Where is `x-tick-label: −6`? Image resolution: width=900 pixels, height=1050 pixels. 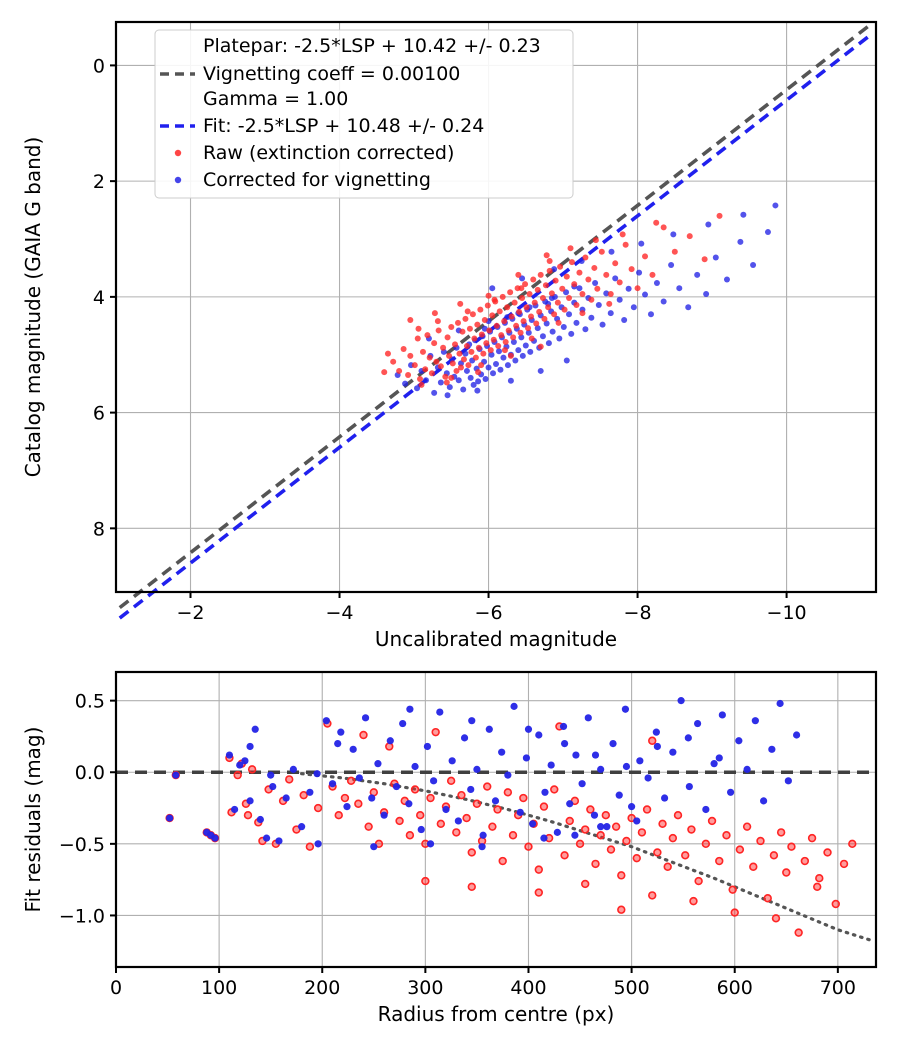 x-tick-label: −6 is located at coordinates (489, 613).